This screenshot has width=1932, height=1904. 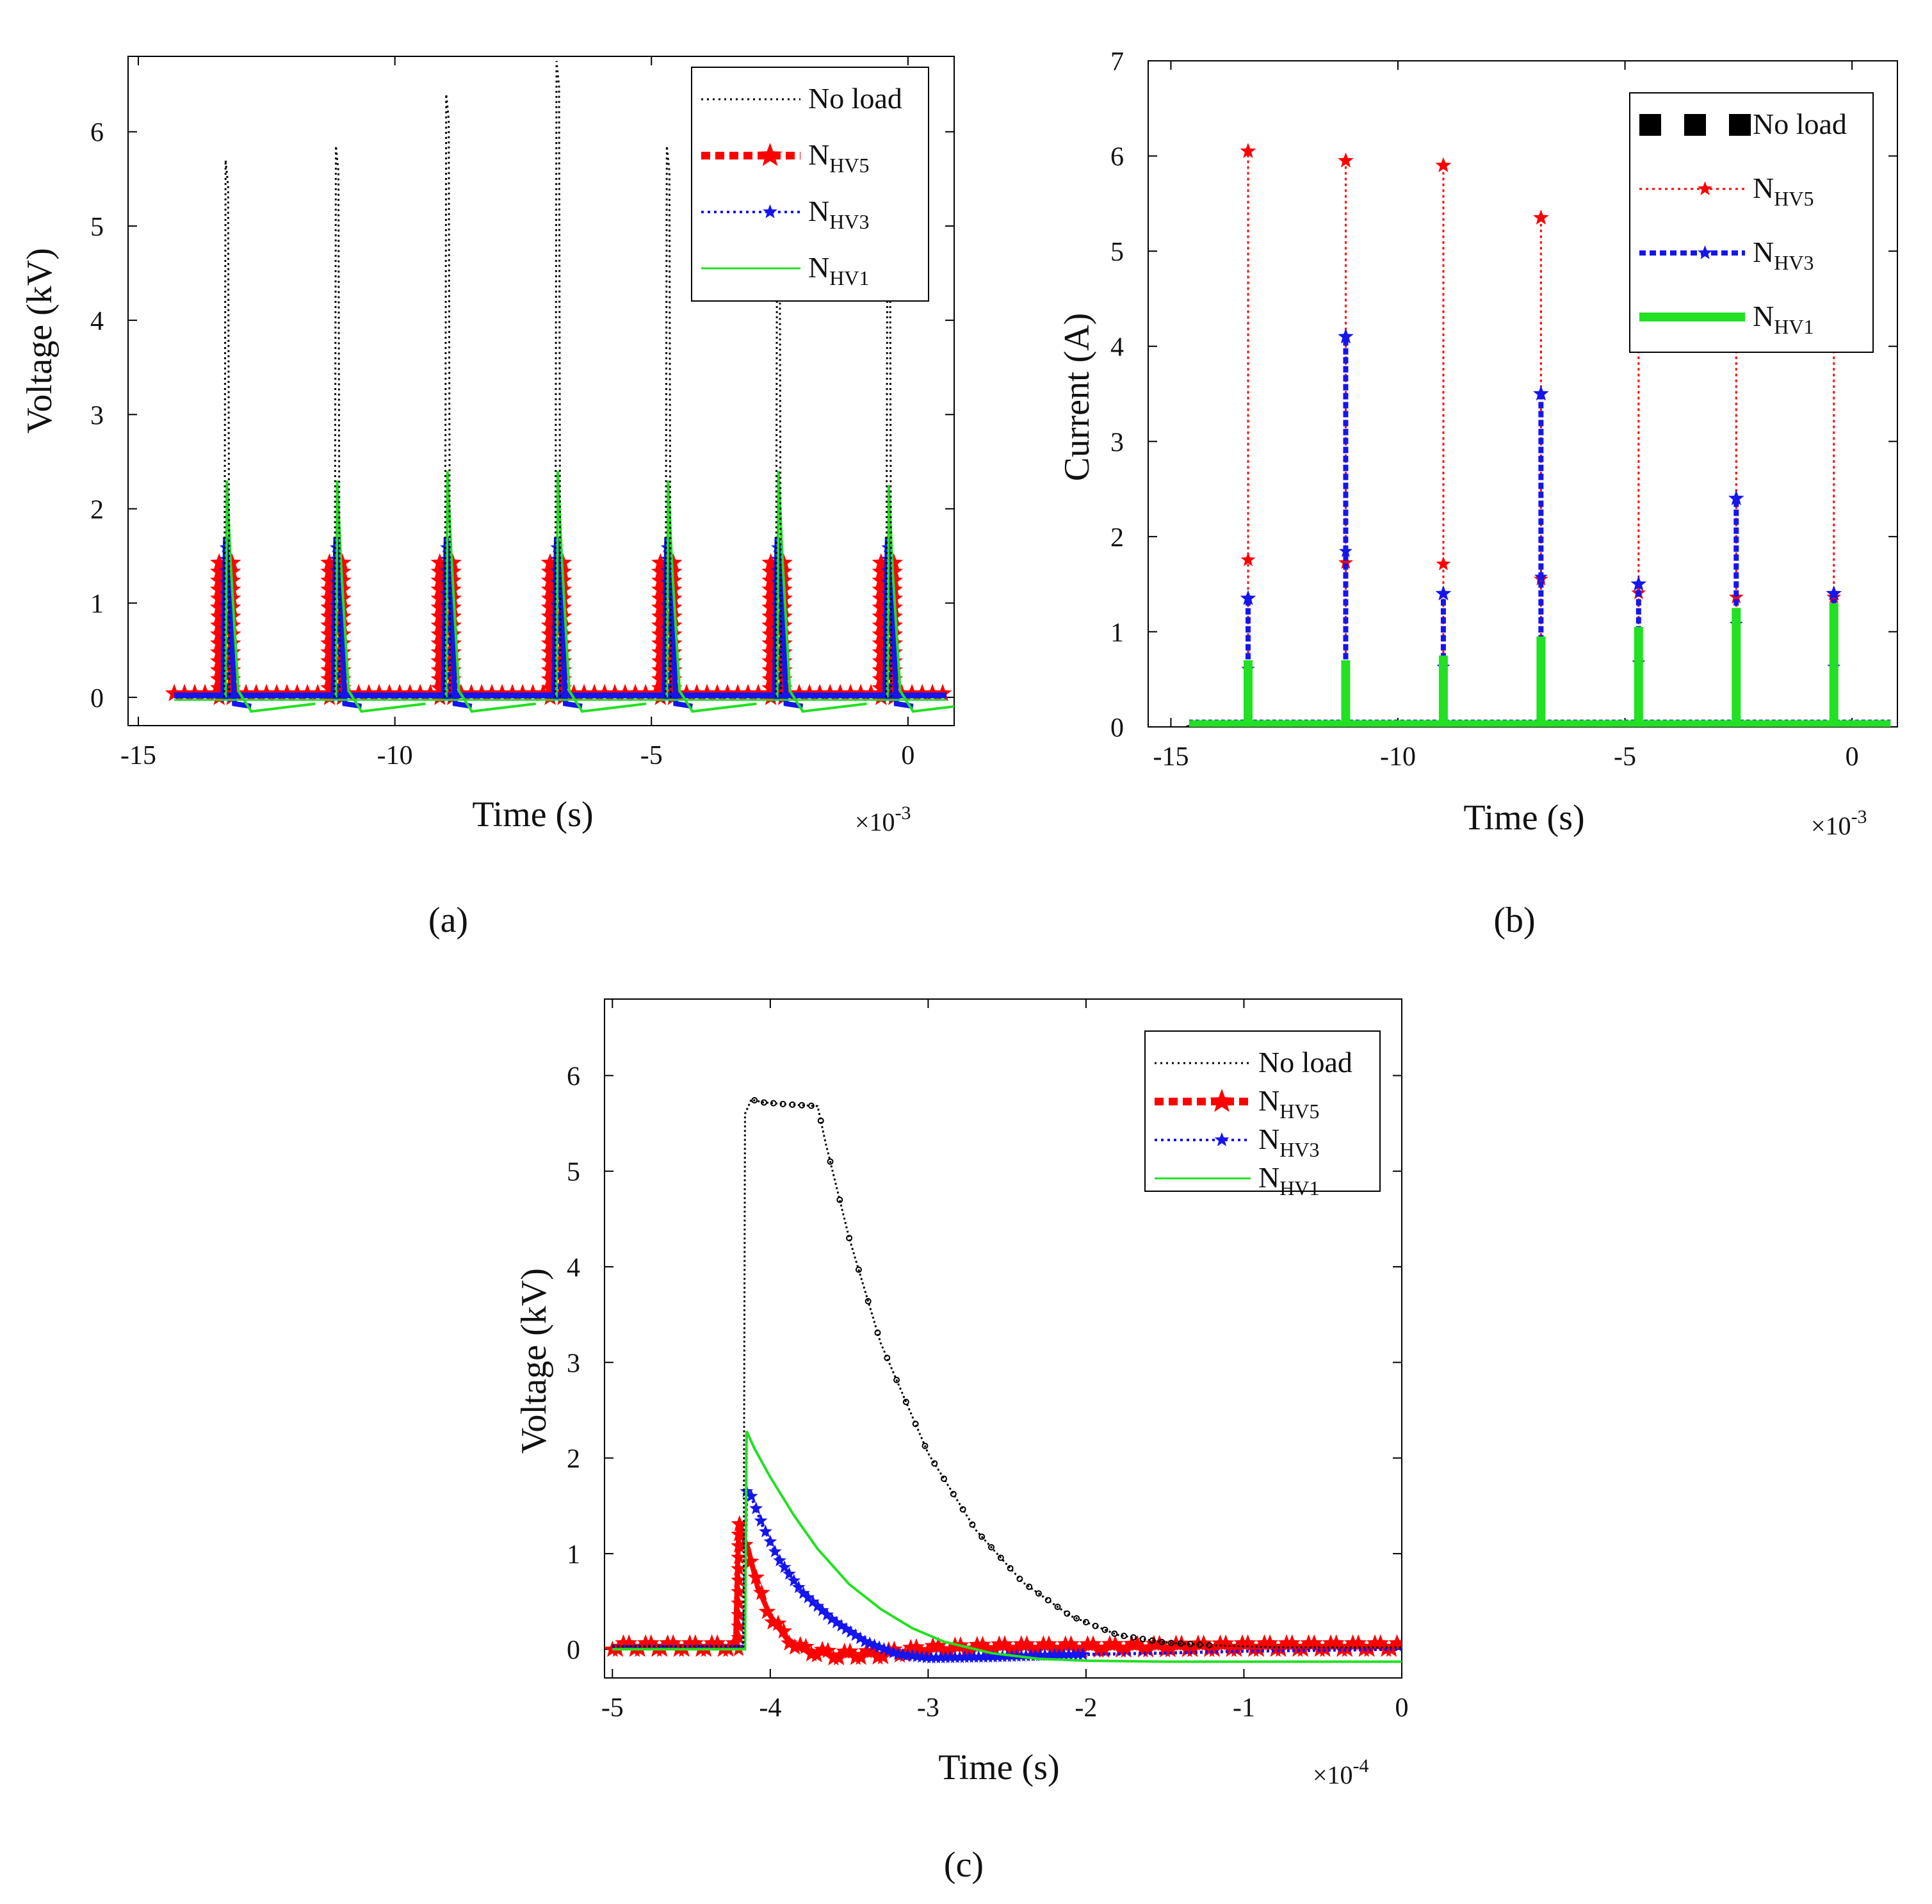 What do you see at coordinates (1305, 1062) in the screenshot?
I see `c-legend-label-no_load: No load` at bounding box center [1305, 1062].